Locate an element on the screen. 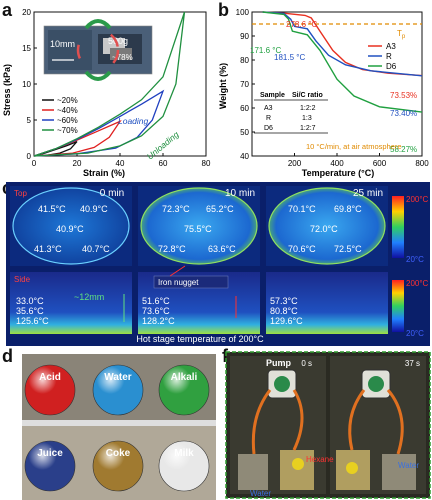  table-header-ratio: Si/C ratio is located at coordinates (307, 95).